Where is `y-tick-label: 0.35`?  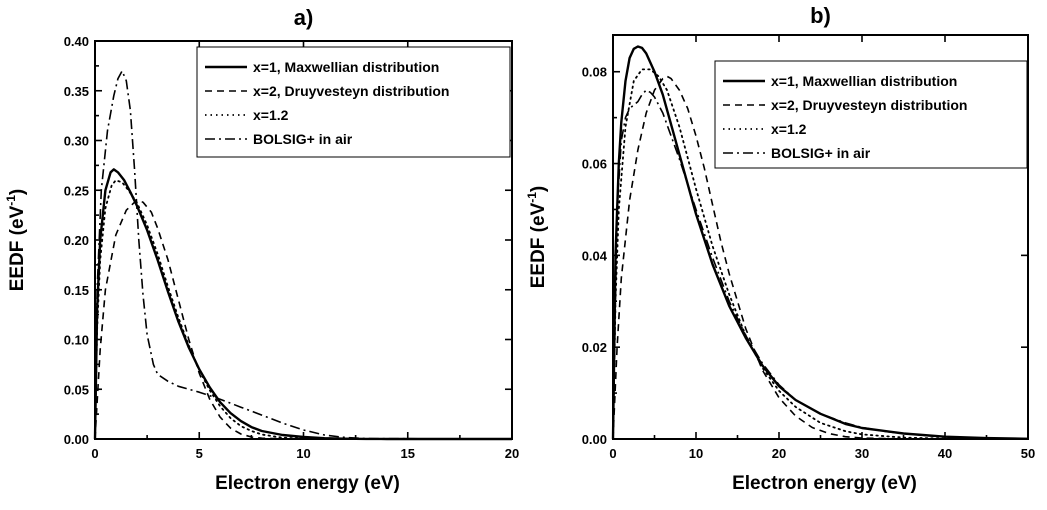
y-tick-label: 0.35 is located at coordinates (76, 91).